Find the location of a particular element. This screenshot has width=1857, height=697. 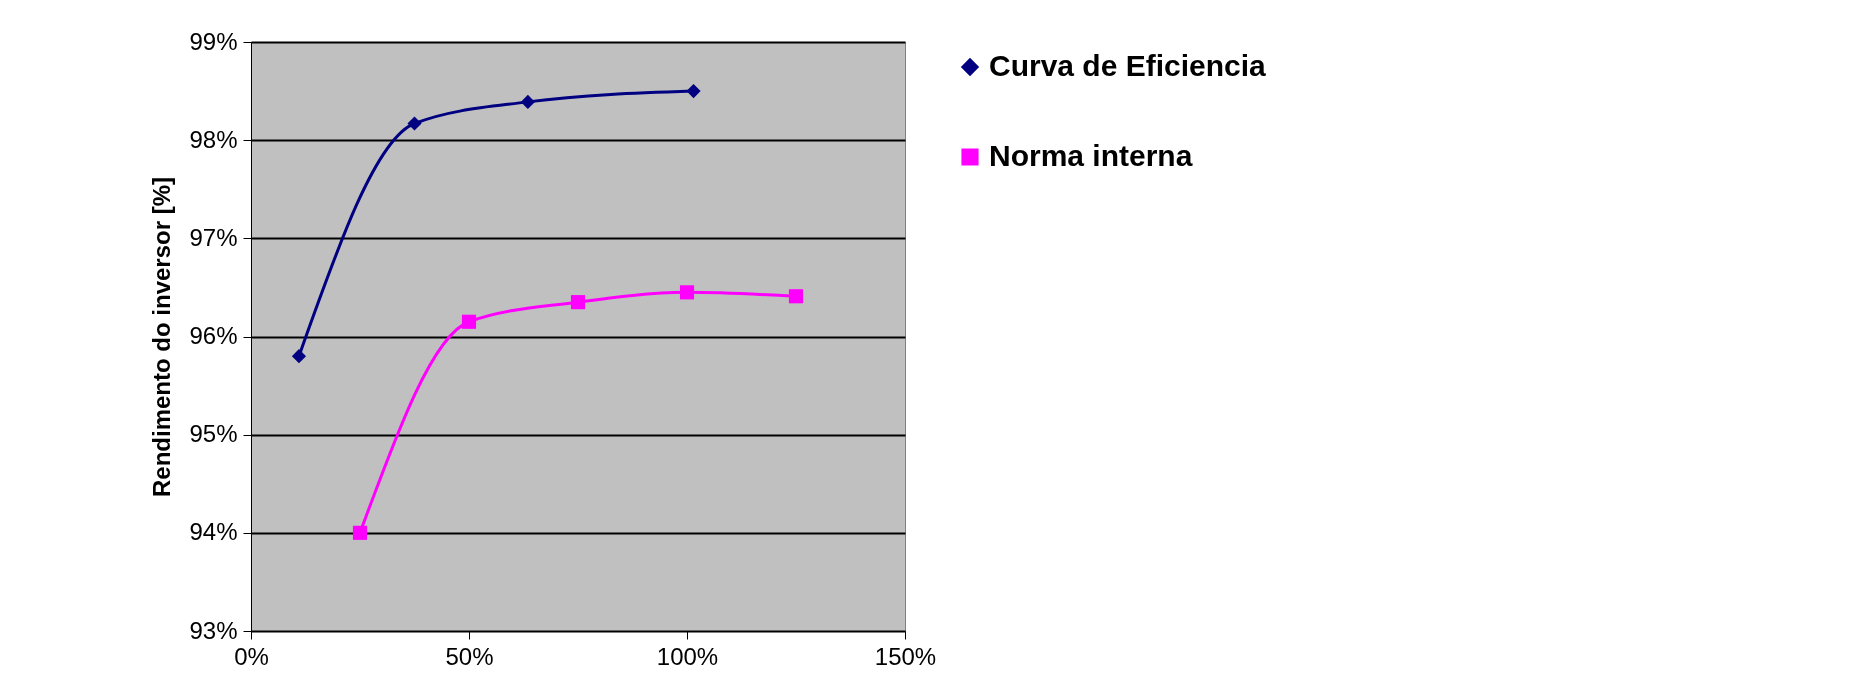

legend-label: Curva de Eficiencia is located at coordinates (1128, 65).